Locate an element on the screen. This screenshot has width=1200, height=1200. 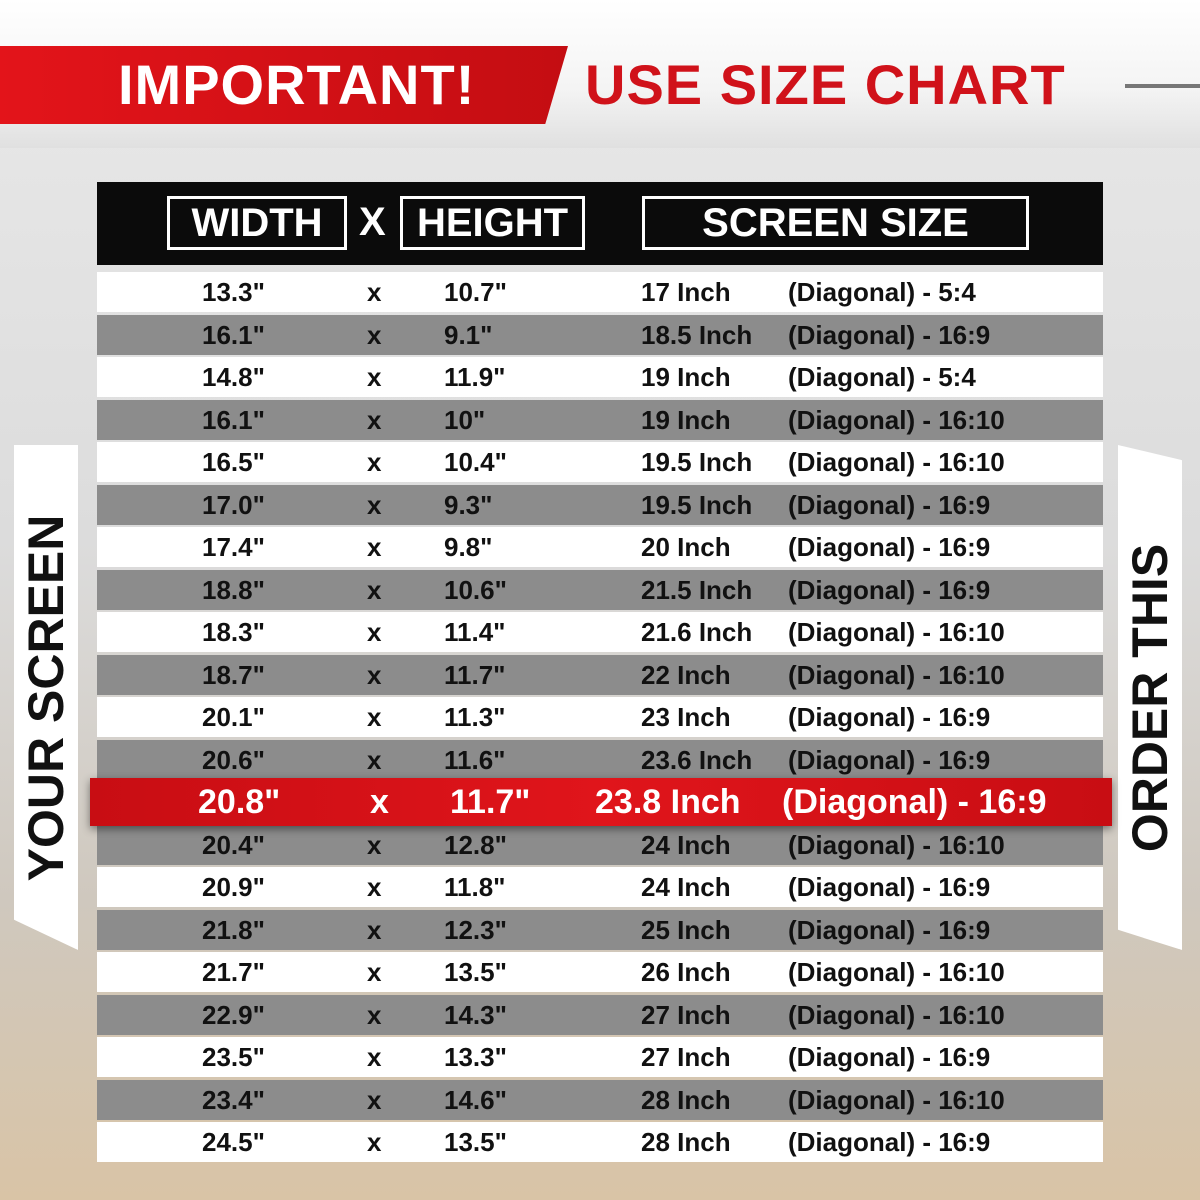
table-row: 17.0" x 9.3" 19.5 Inch (Diagonal) - 16:9 is located at coordinates (600, 504).